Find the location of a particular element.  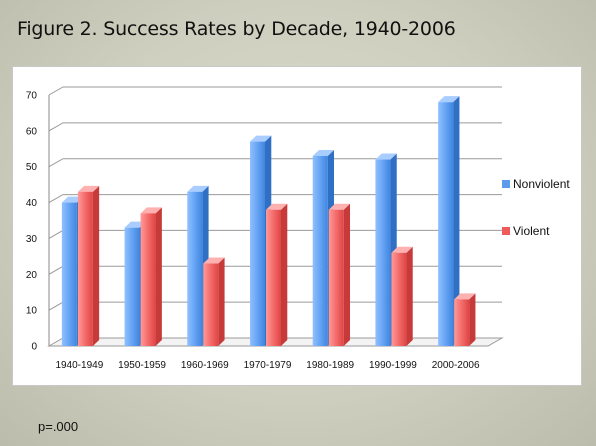

y-axis: 0 10 20 30 40 50 60 70 is located at coordinates (38, 222).